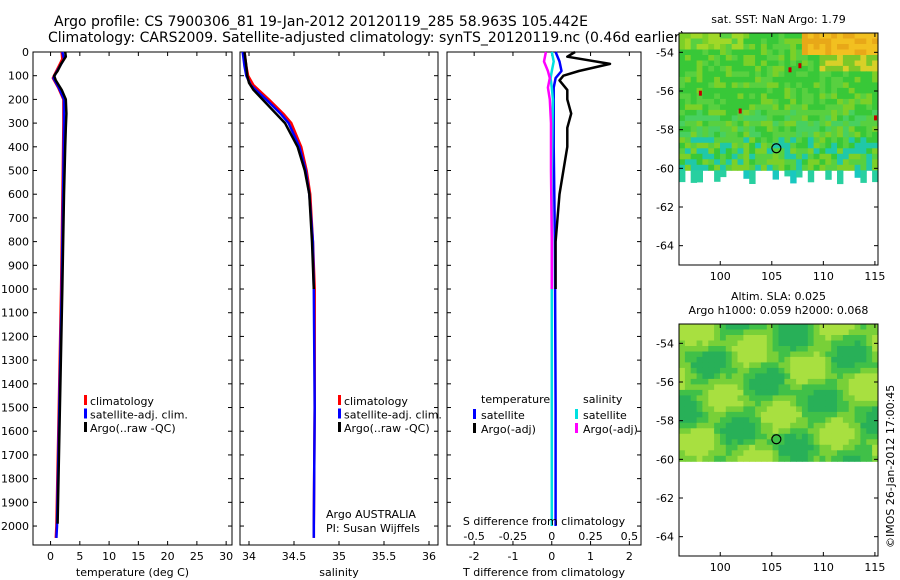 The height and width of the screenshot is (580, 900). Describe the element at coordinates (15, 479) in the screenshot. I see `y-tick-label: 1800` at that location.